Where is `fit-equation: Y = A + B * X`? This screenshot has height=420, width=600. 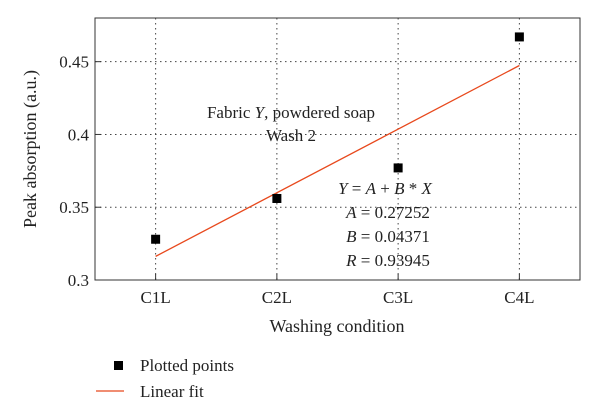 fit-equation: Y = A + B * X is located at coordinates (385, 188).